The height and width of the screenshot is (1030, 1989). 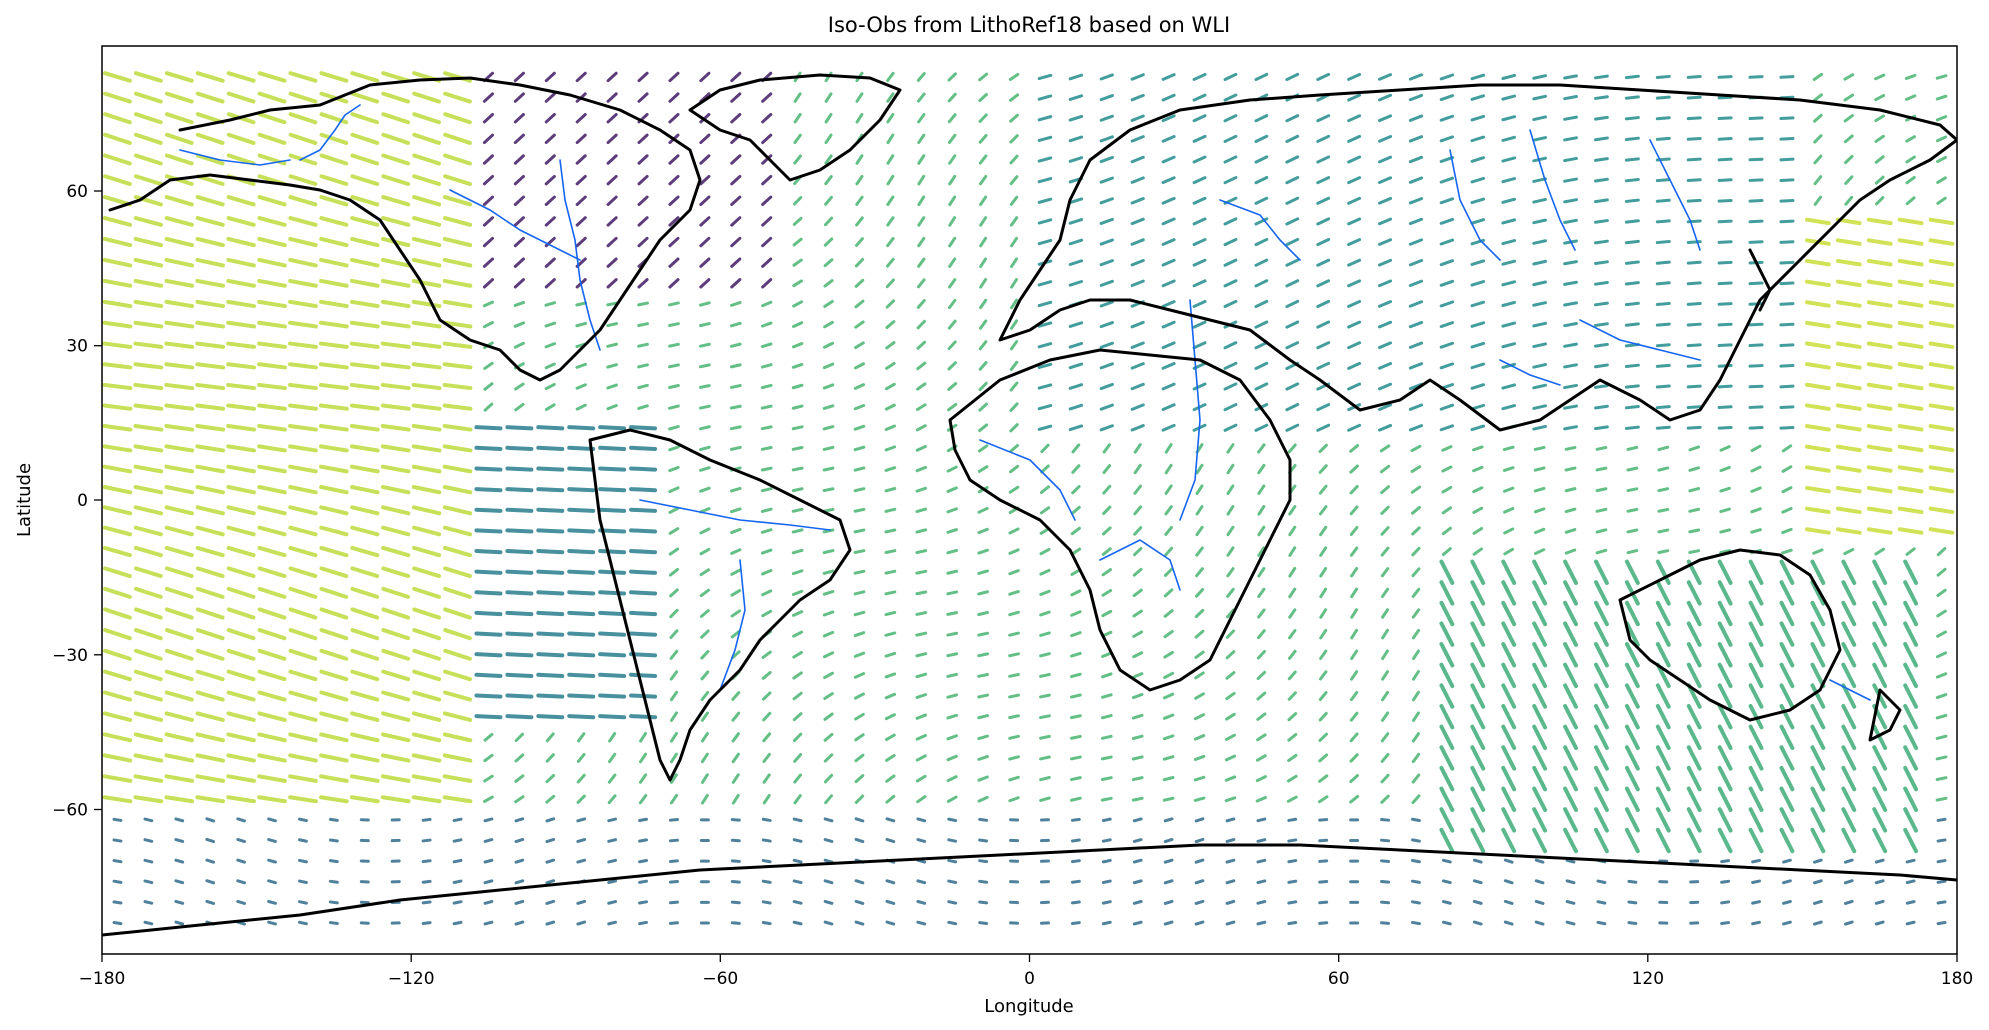 What do you see at coordinates (720, 979) in the screenshot?
I see `x-tick-label: −60` at bounding box center [720, 979].